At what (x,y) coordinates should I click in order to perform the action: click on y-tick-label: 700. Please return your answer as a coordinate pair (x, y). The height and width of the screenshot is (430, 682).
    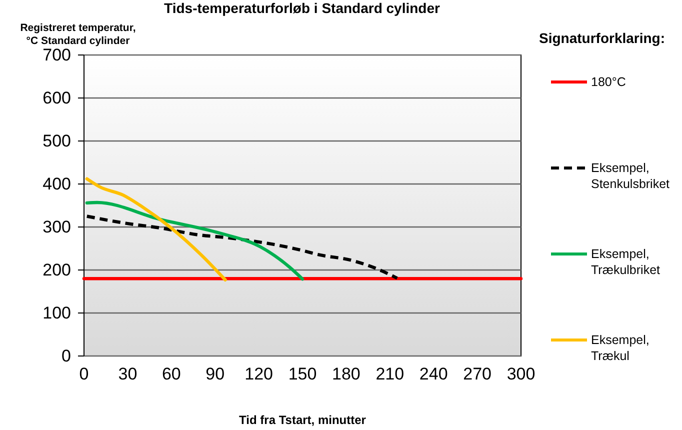
    Looking at the image, I should click on (56, 54).